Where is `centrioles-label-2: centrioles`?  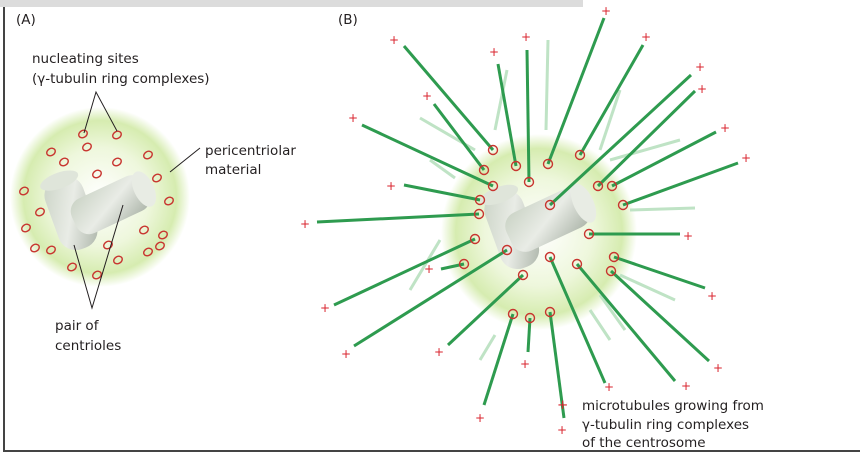 centrioles-label-2: centrioles is located at coordinates (88, 346).